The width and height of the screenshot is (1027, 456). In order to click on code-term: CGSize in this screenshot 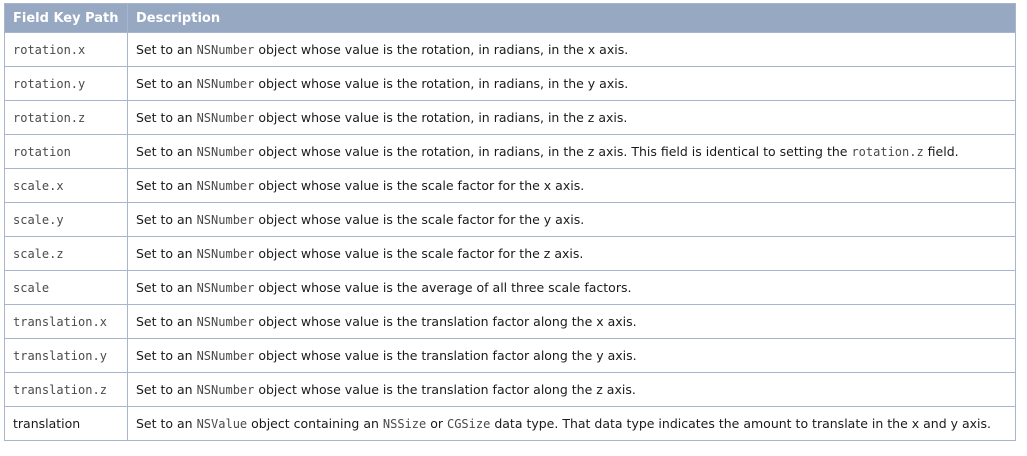, I will do `click(468, 424)`.